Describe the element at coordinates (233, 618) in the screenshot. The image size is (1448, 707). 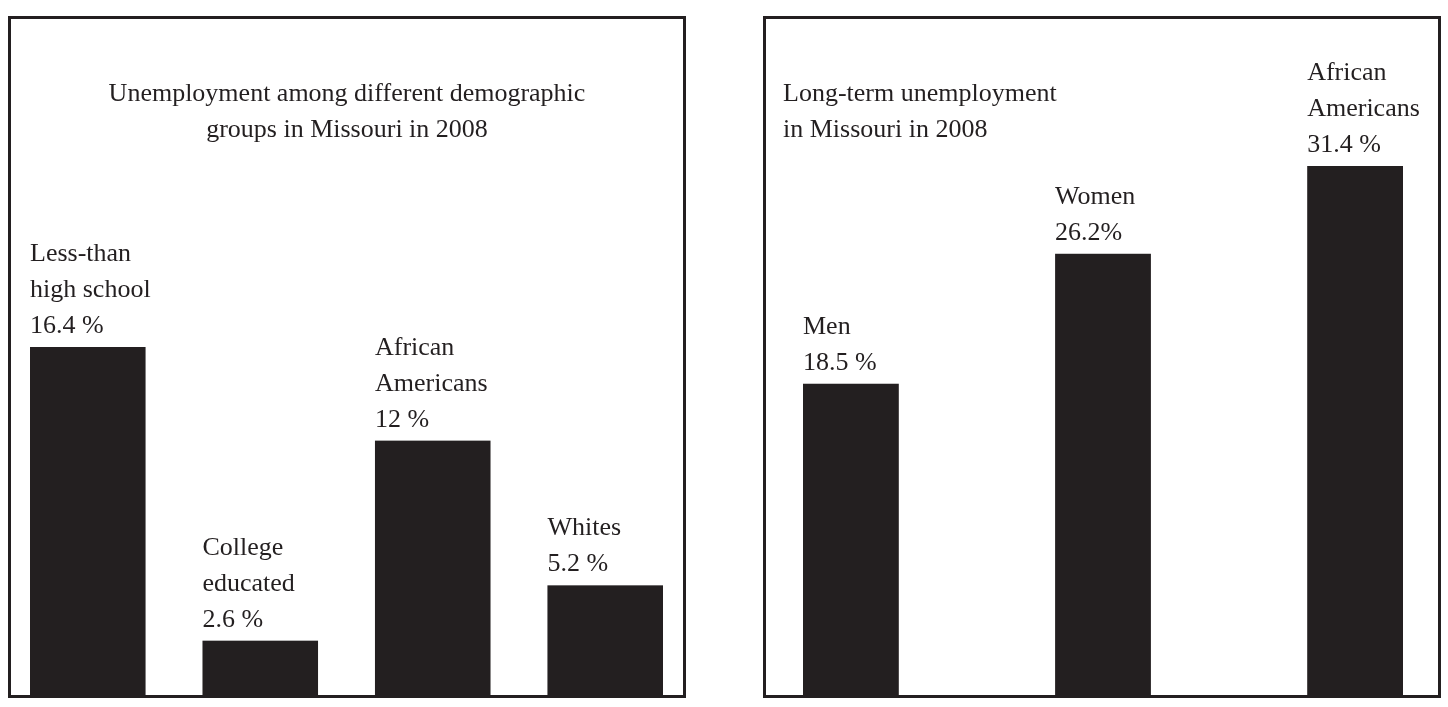
I see `data-label: 2.6 %` at that location.